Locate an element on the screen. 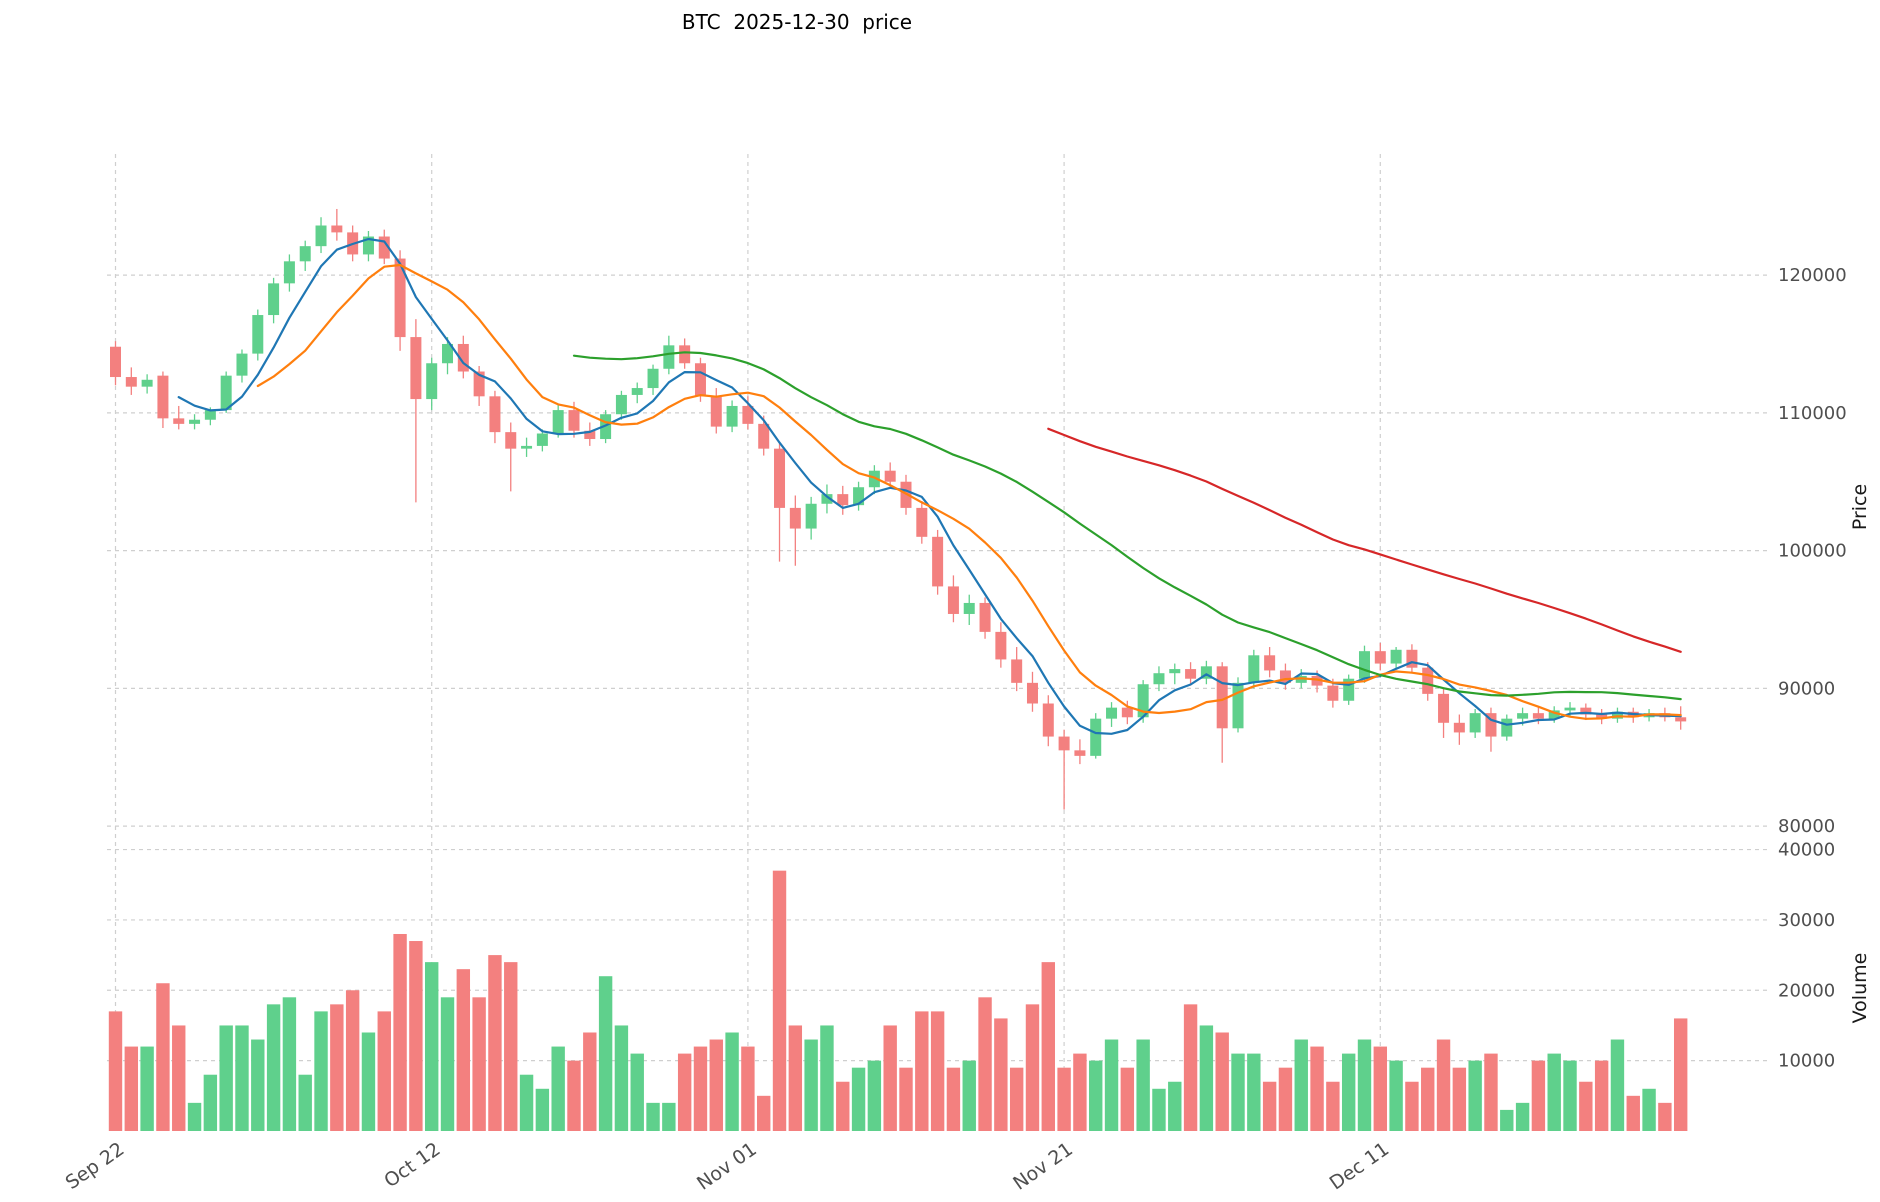 This screenshot has height=1202, width=1880. x-tick-label: Oct 12 is located at coordinates (412, 1165).